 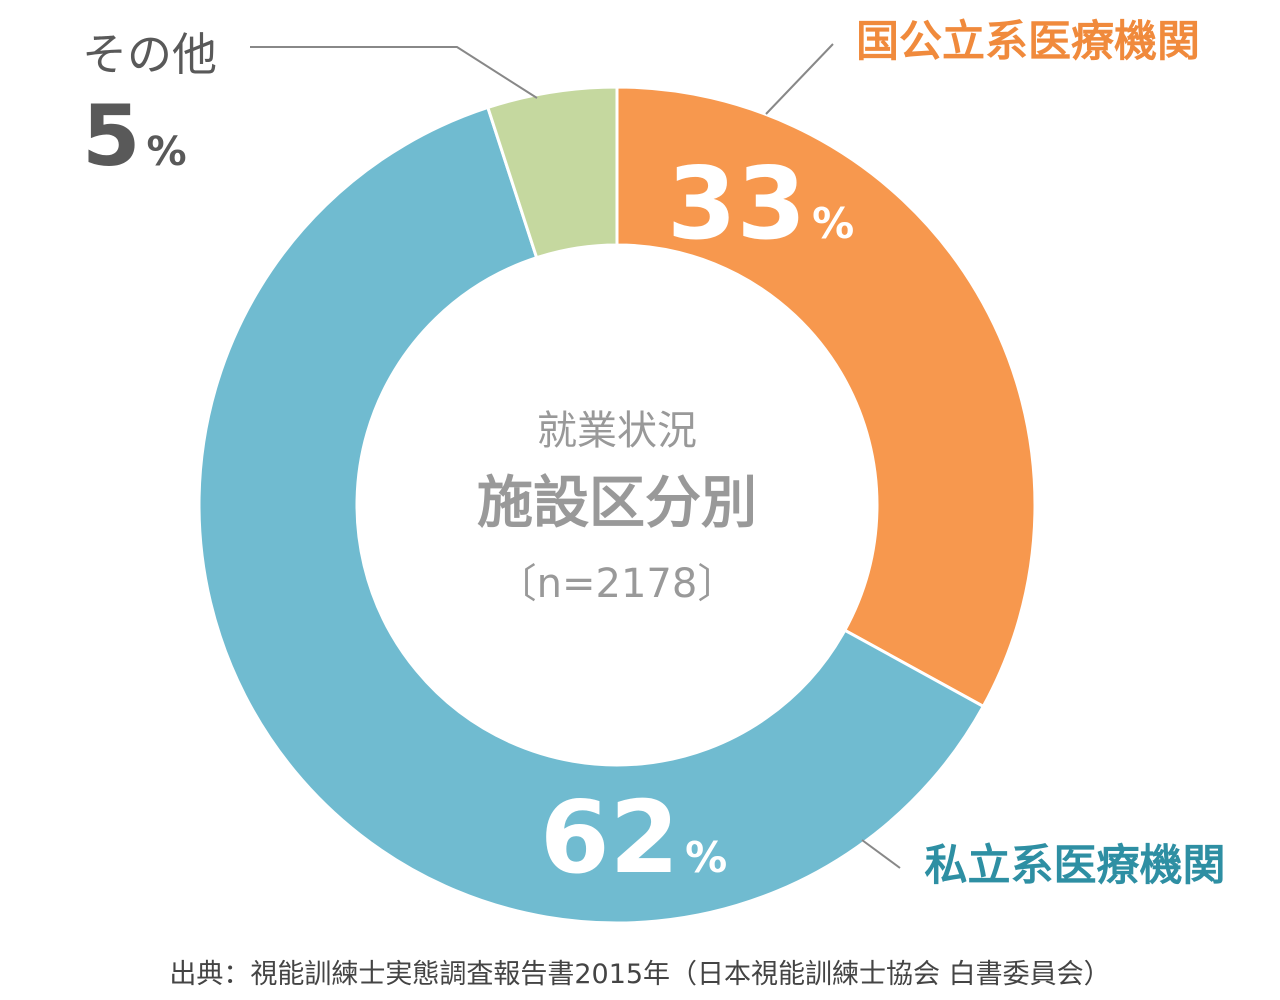 I want to click on label-other: その他, so click(x=149, y=54).